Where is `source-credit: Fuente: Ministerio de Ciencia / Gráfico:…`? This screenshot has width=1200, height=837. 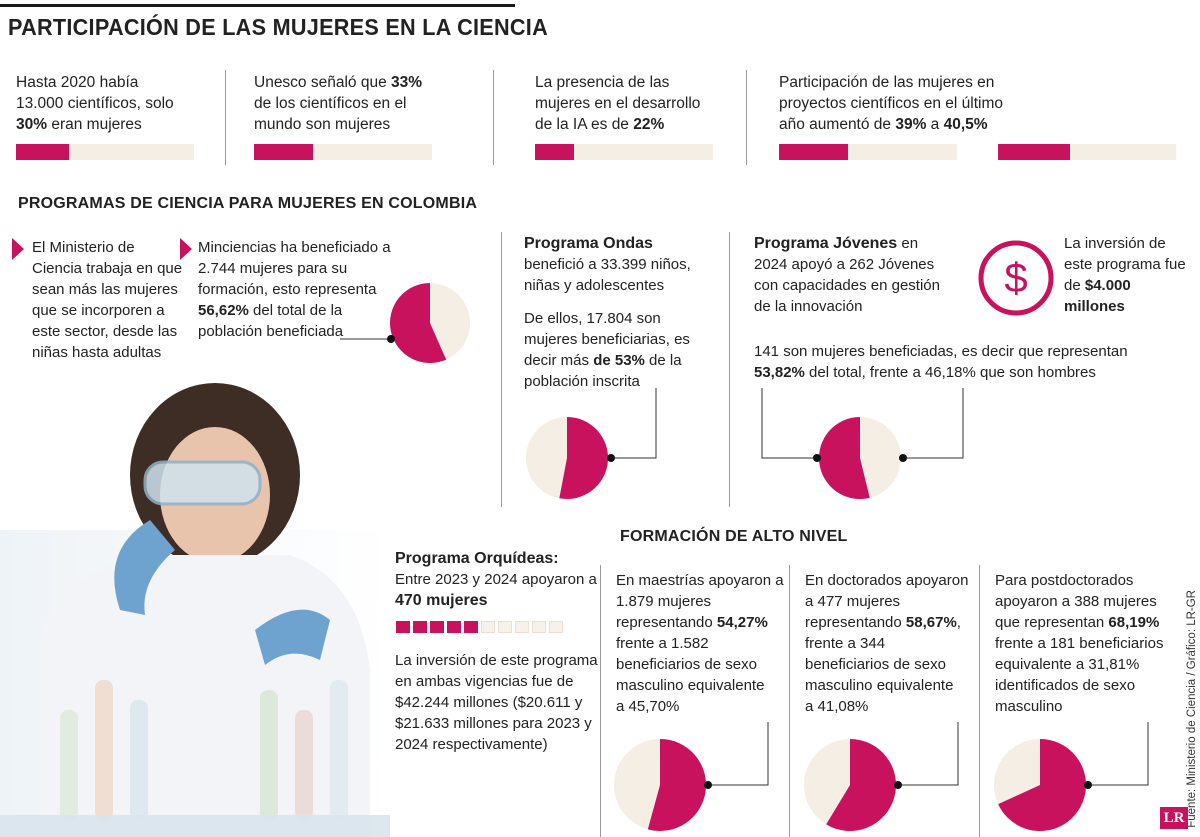 source-credit: Fuente: Ministerio de Ciencia / Gráfico:… is located at coordinates (1192, 709).